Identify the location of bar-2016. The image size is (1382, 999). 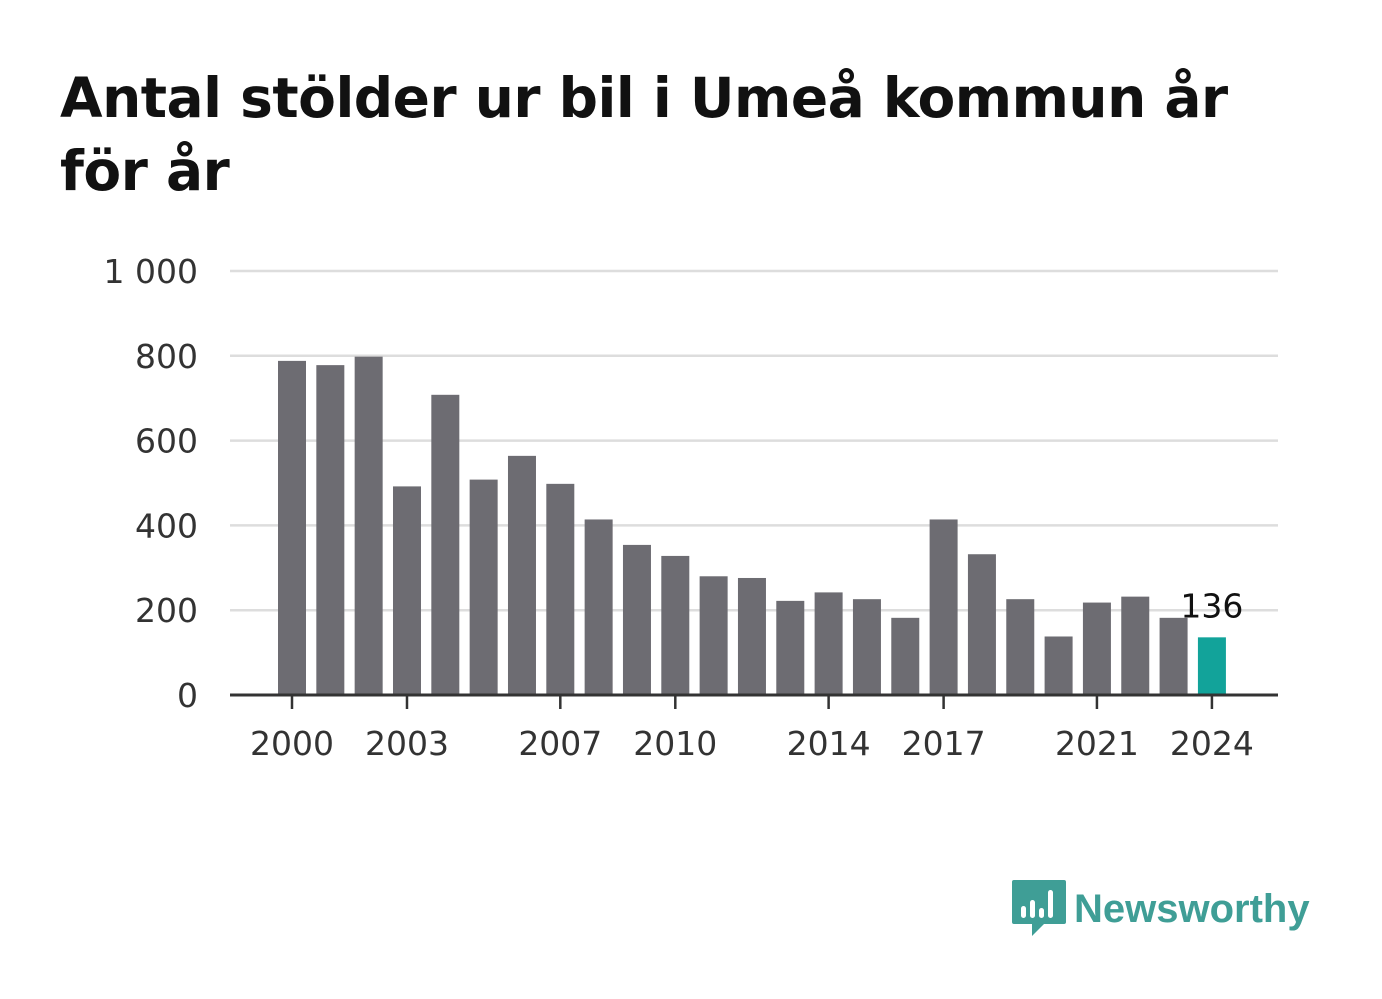
(905, 656).